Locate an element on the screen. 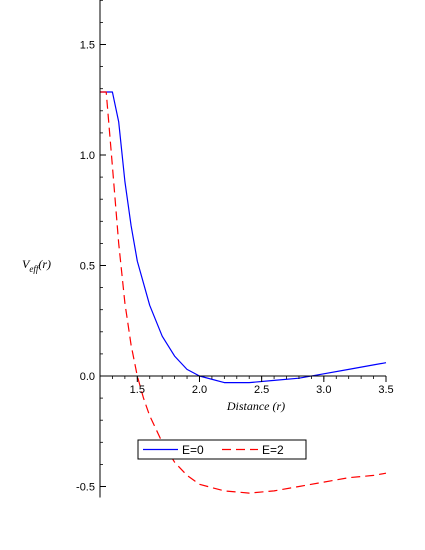 The image size is (425, 550). y-tick-label: 0.5 is located at coordinates (87, 267).